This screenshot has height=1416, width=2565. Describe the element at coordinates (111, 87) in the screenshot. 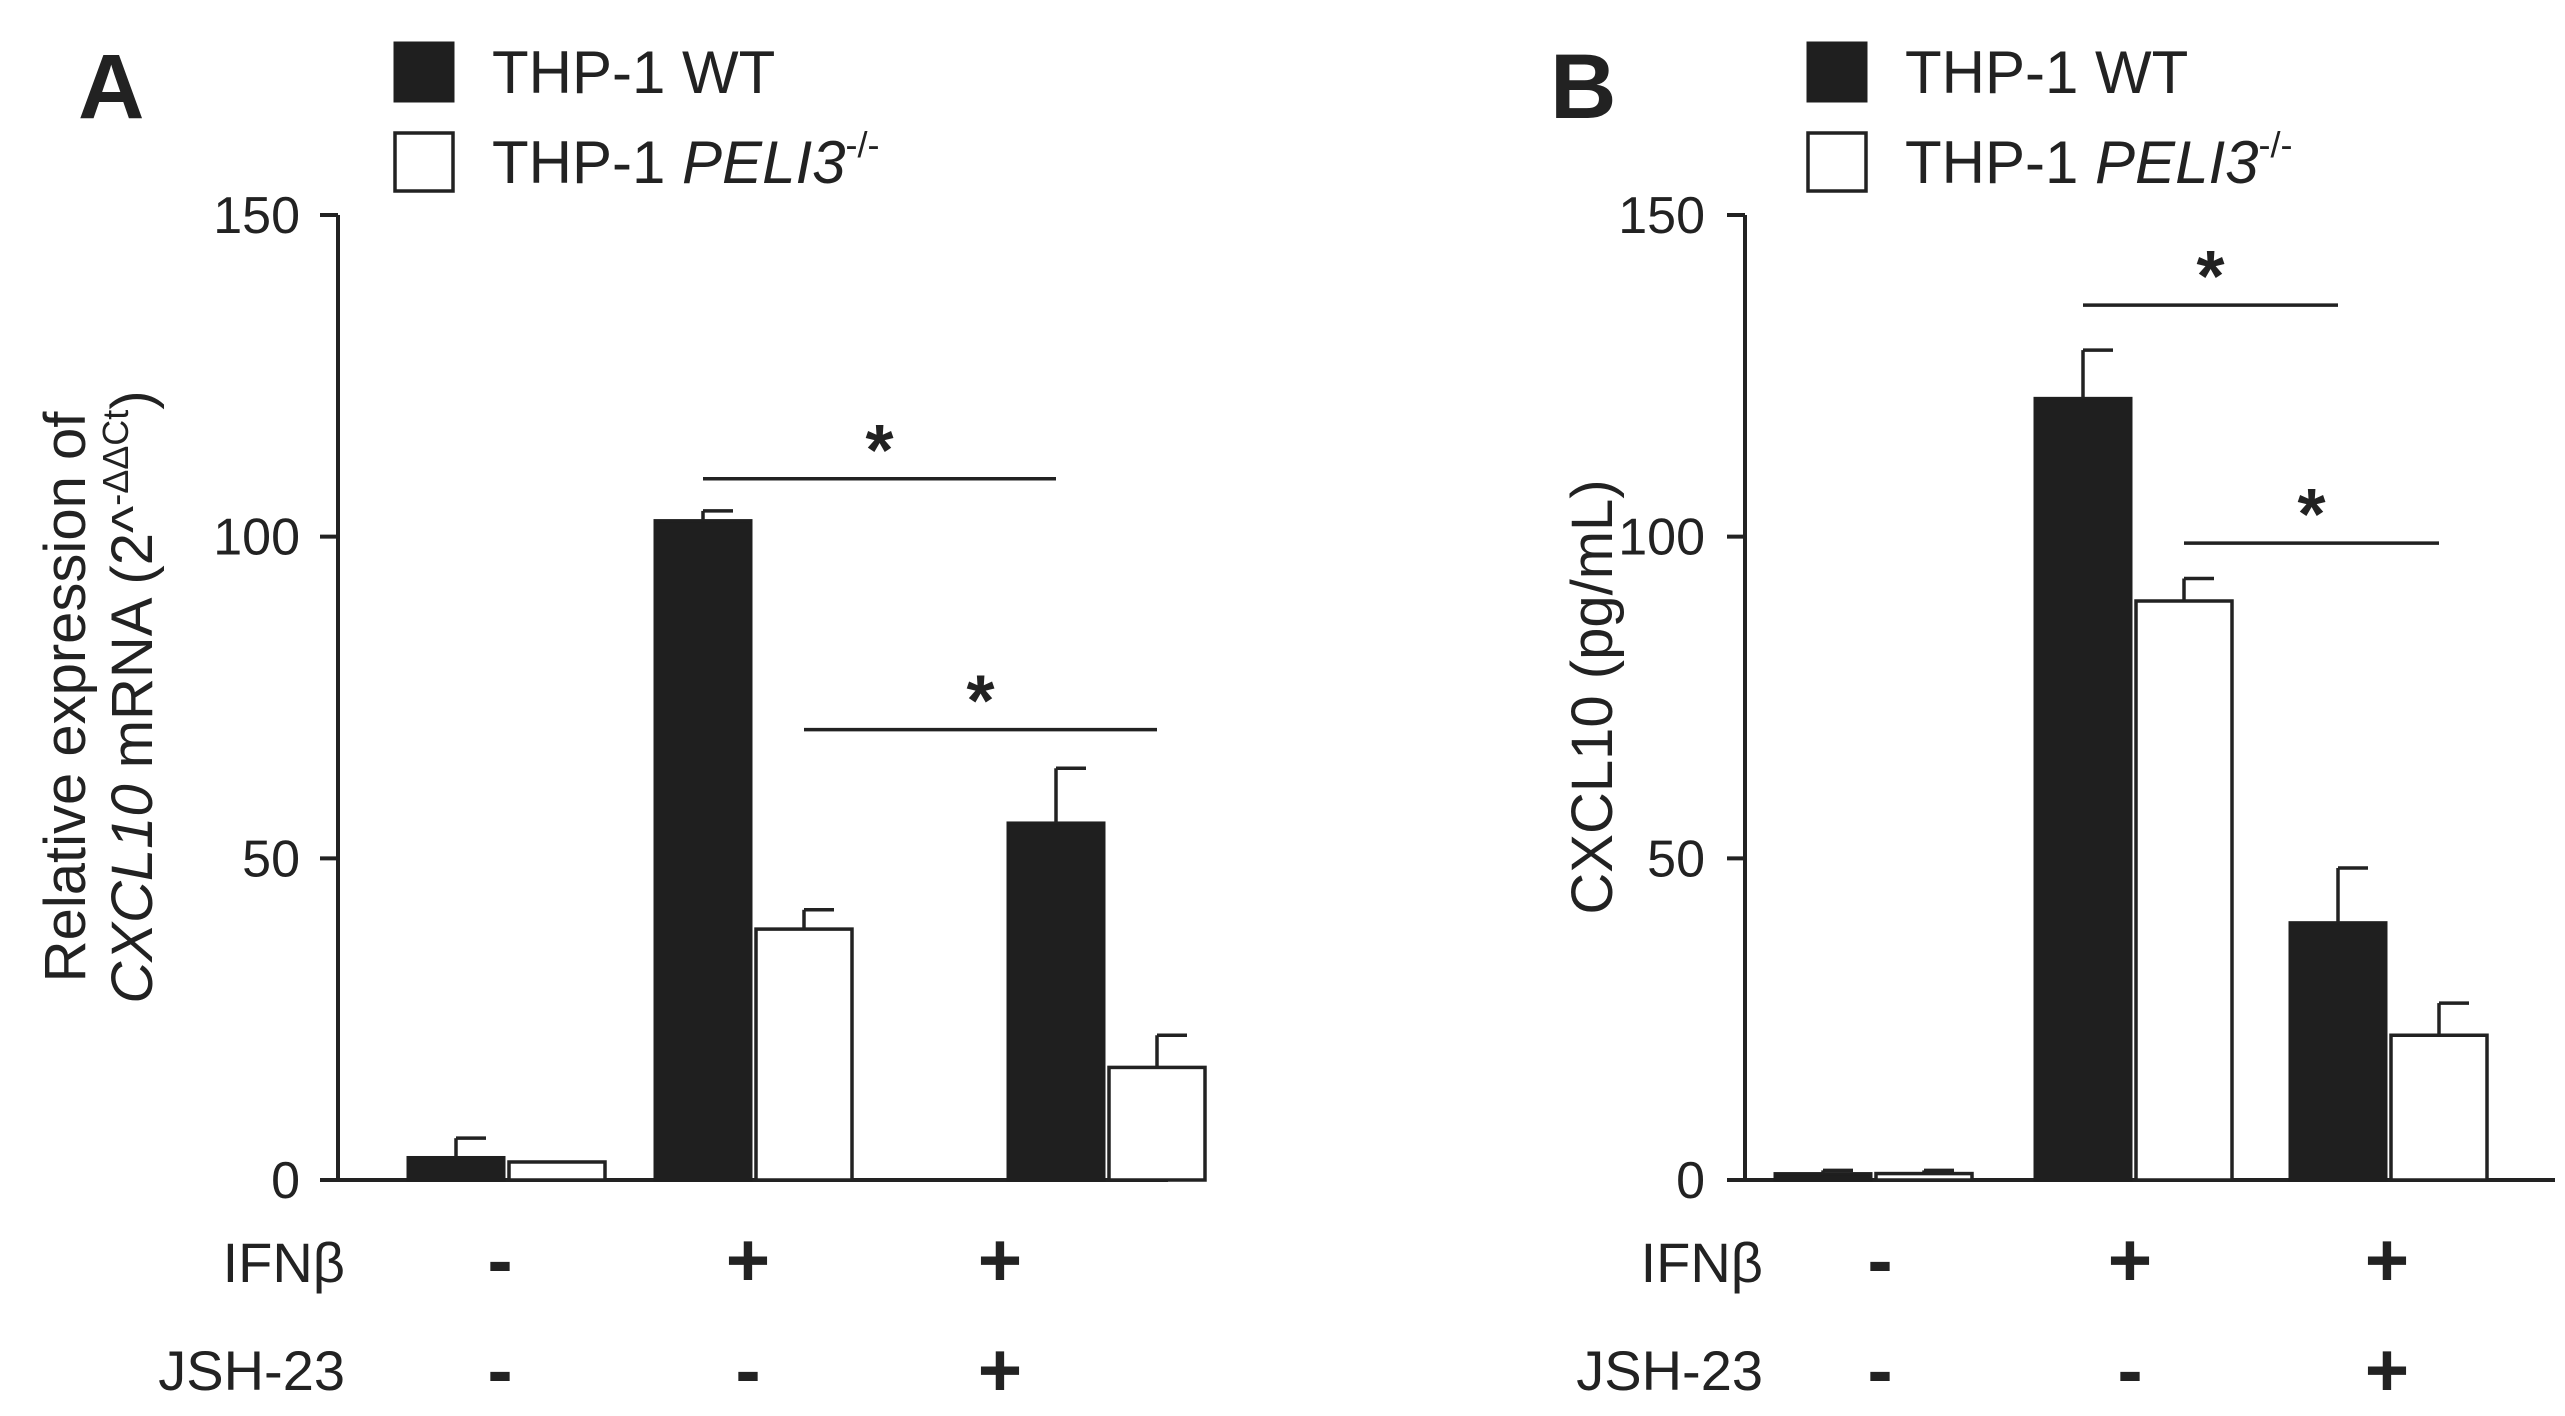

I see `panel-letter: A` at that location.